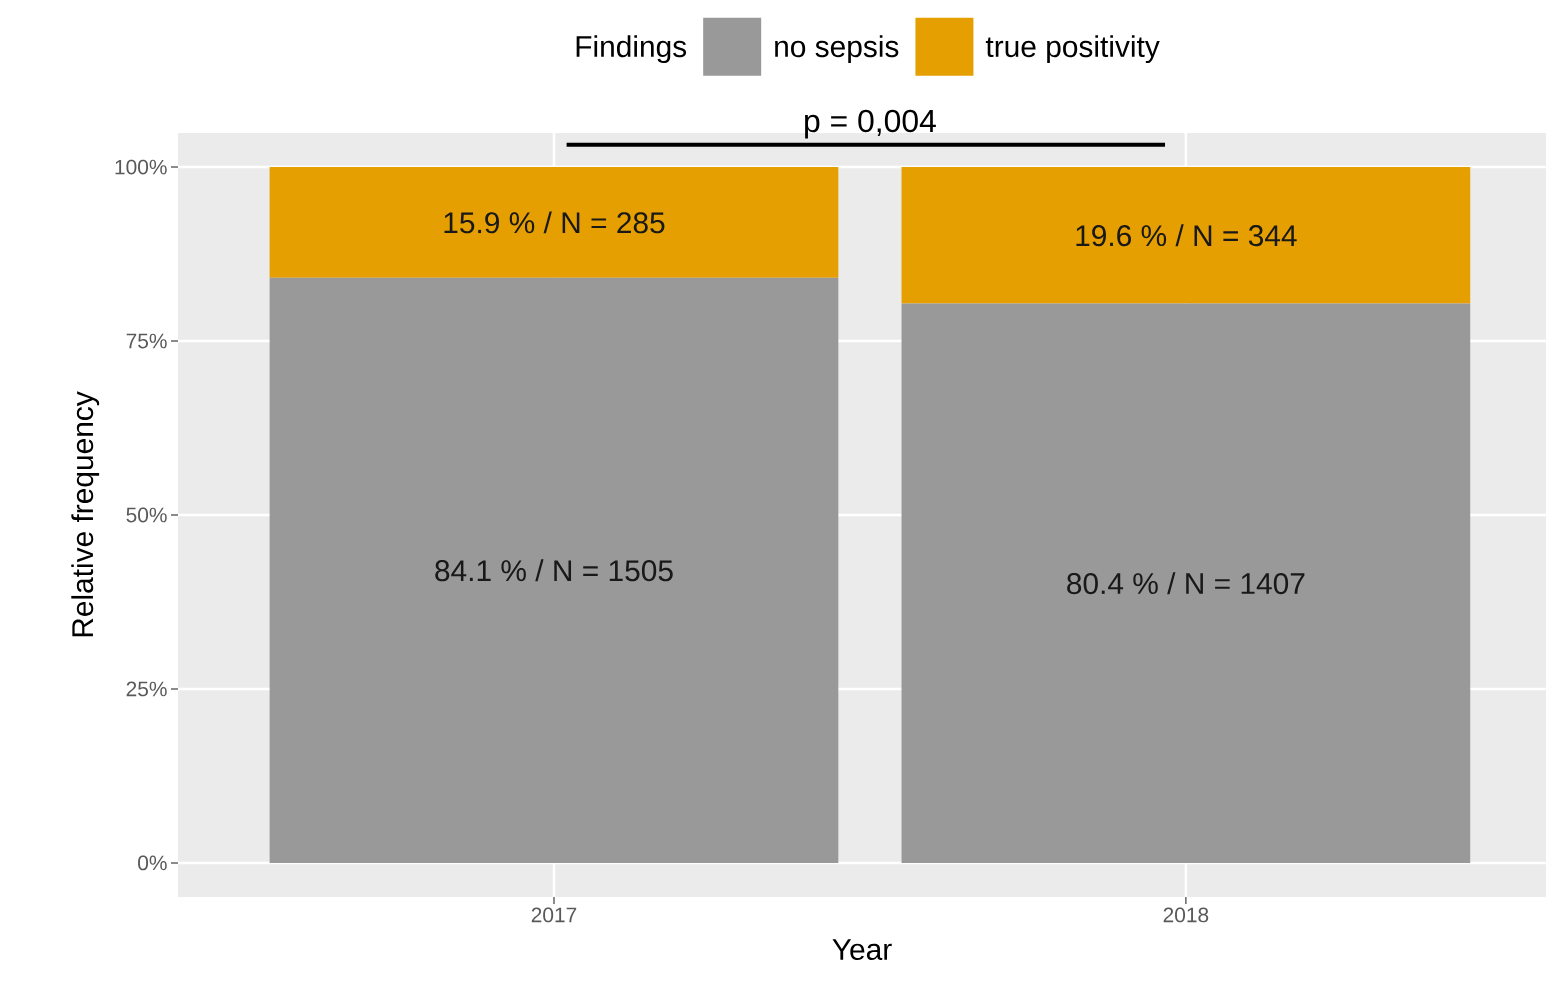 The image size is (1546, 1001). I want to click on legend-title: Findings, so click(631, 49).